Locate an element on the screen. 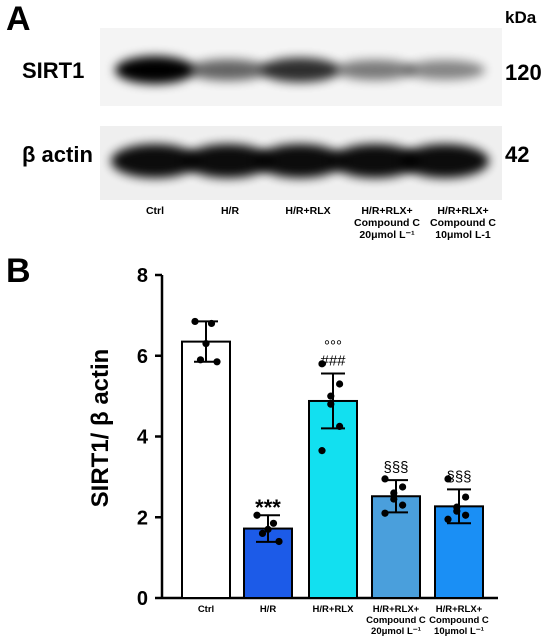 The image size is (550, 643). significance-mark: *** is located at coordinates (268, 507).